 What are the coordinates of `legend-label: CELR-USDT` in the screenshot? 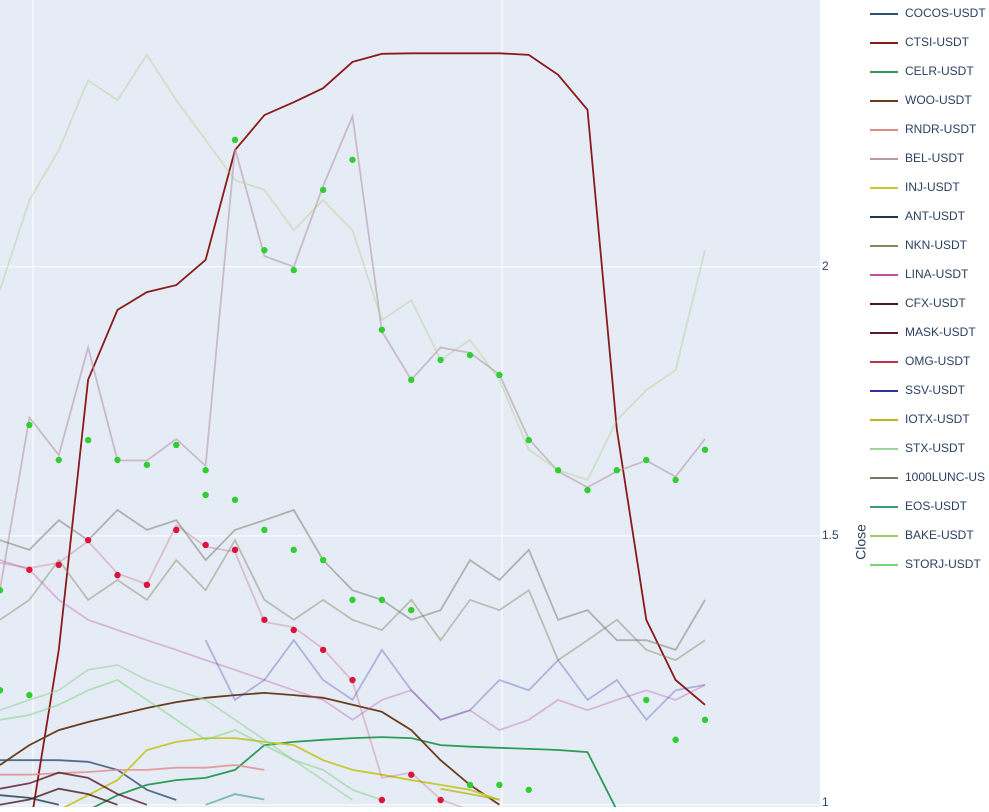 It's located at (939, 71).